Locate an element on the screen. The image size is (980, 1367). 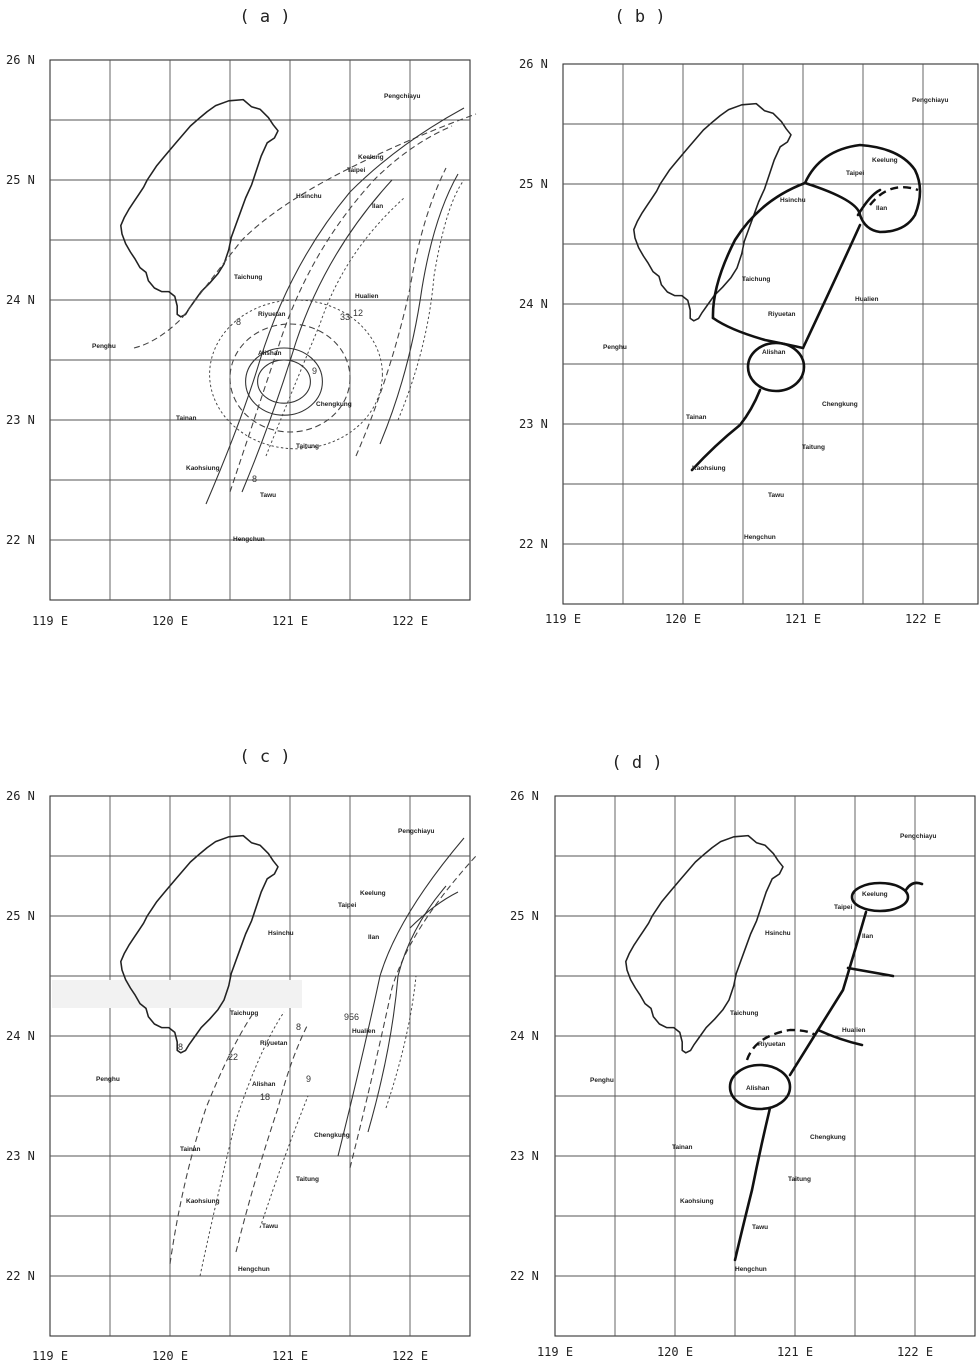
contour-labels: 8 33 12 9 8 is located at coordinates (299, 396).